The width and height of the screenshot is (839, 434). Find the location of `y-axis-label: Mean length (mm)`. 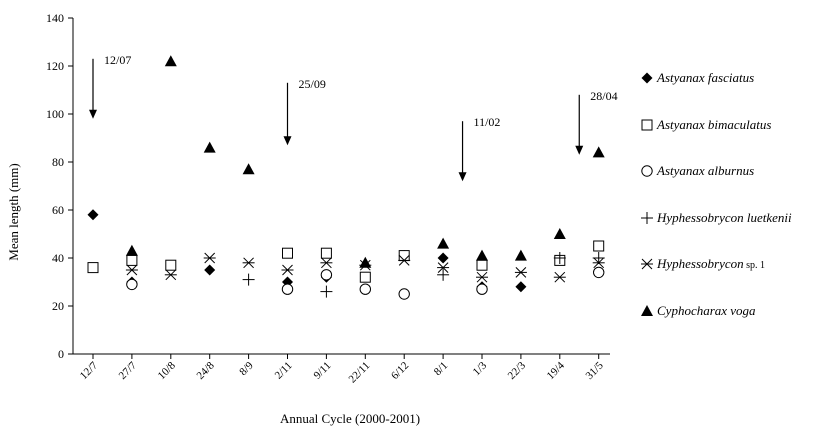

y-axis-label: Mean length (mm) is located at coordinates (13, 211).